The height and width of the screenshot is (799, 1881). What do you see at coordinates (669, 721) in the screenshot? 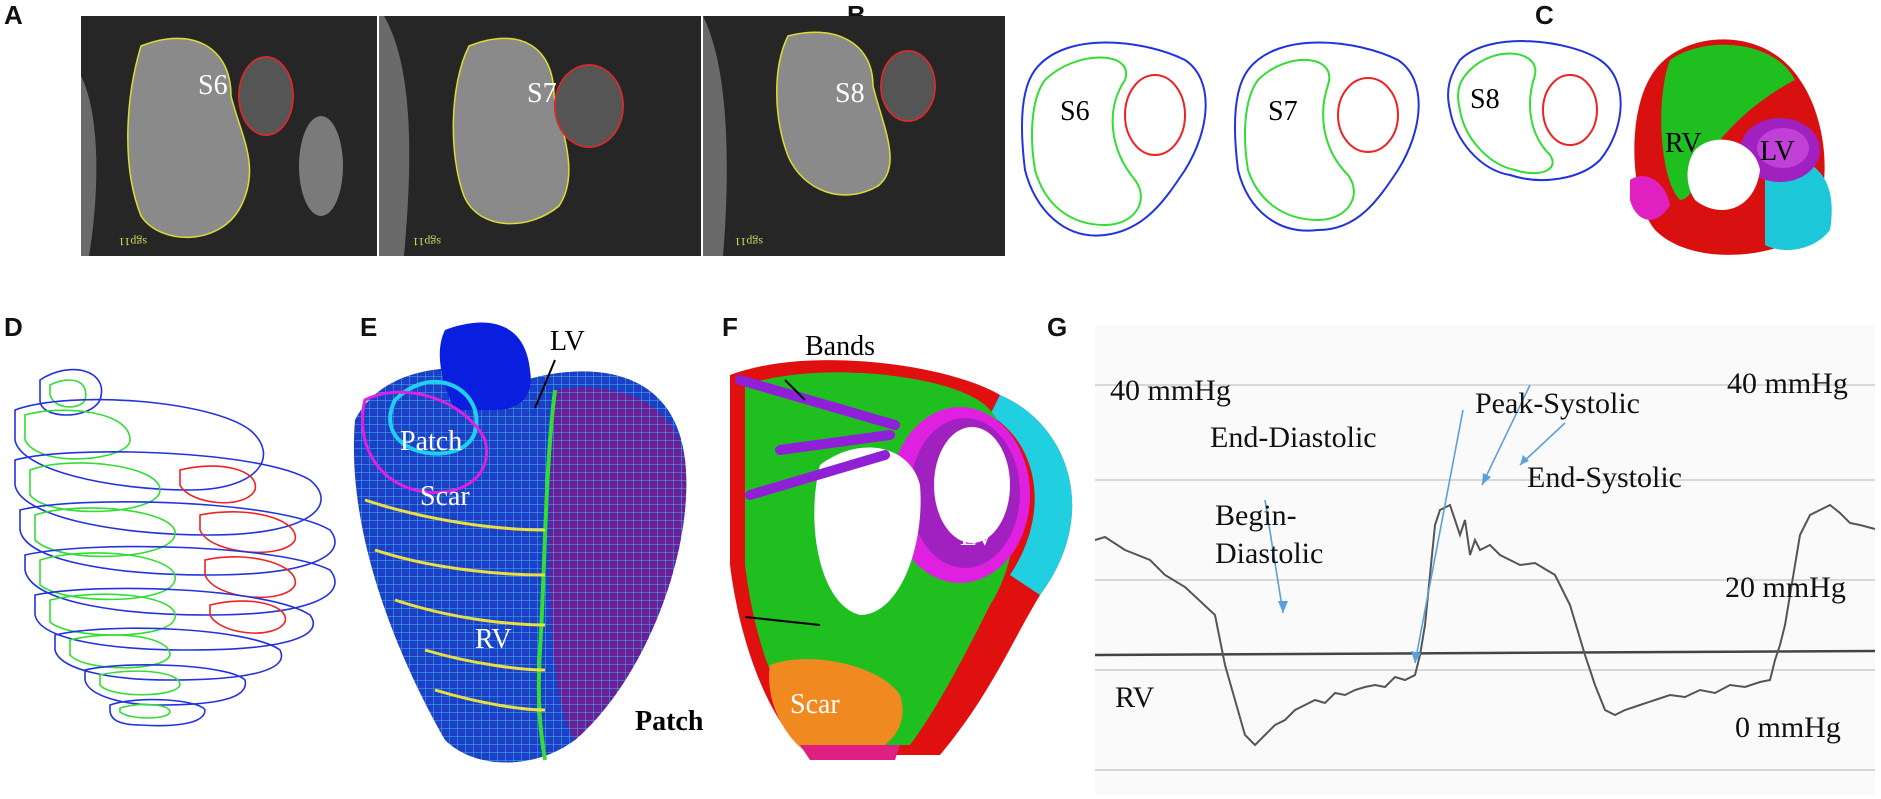
I see `section-f-patch-label: Patch` at bounding box center [669, 721].